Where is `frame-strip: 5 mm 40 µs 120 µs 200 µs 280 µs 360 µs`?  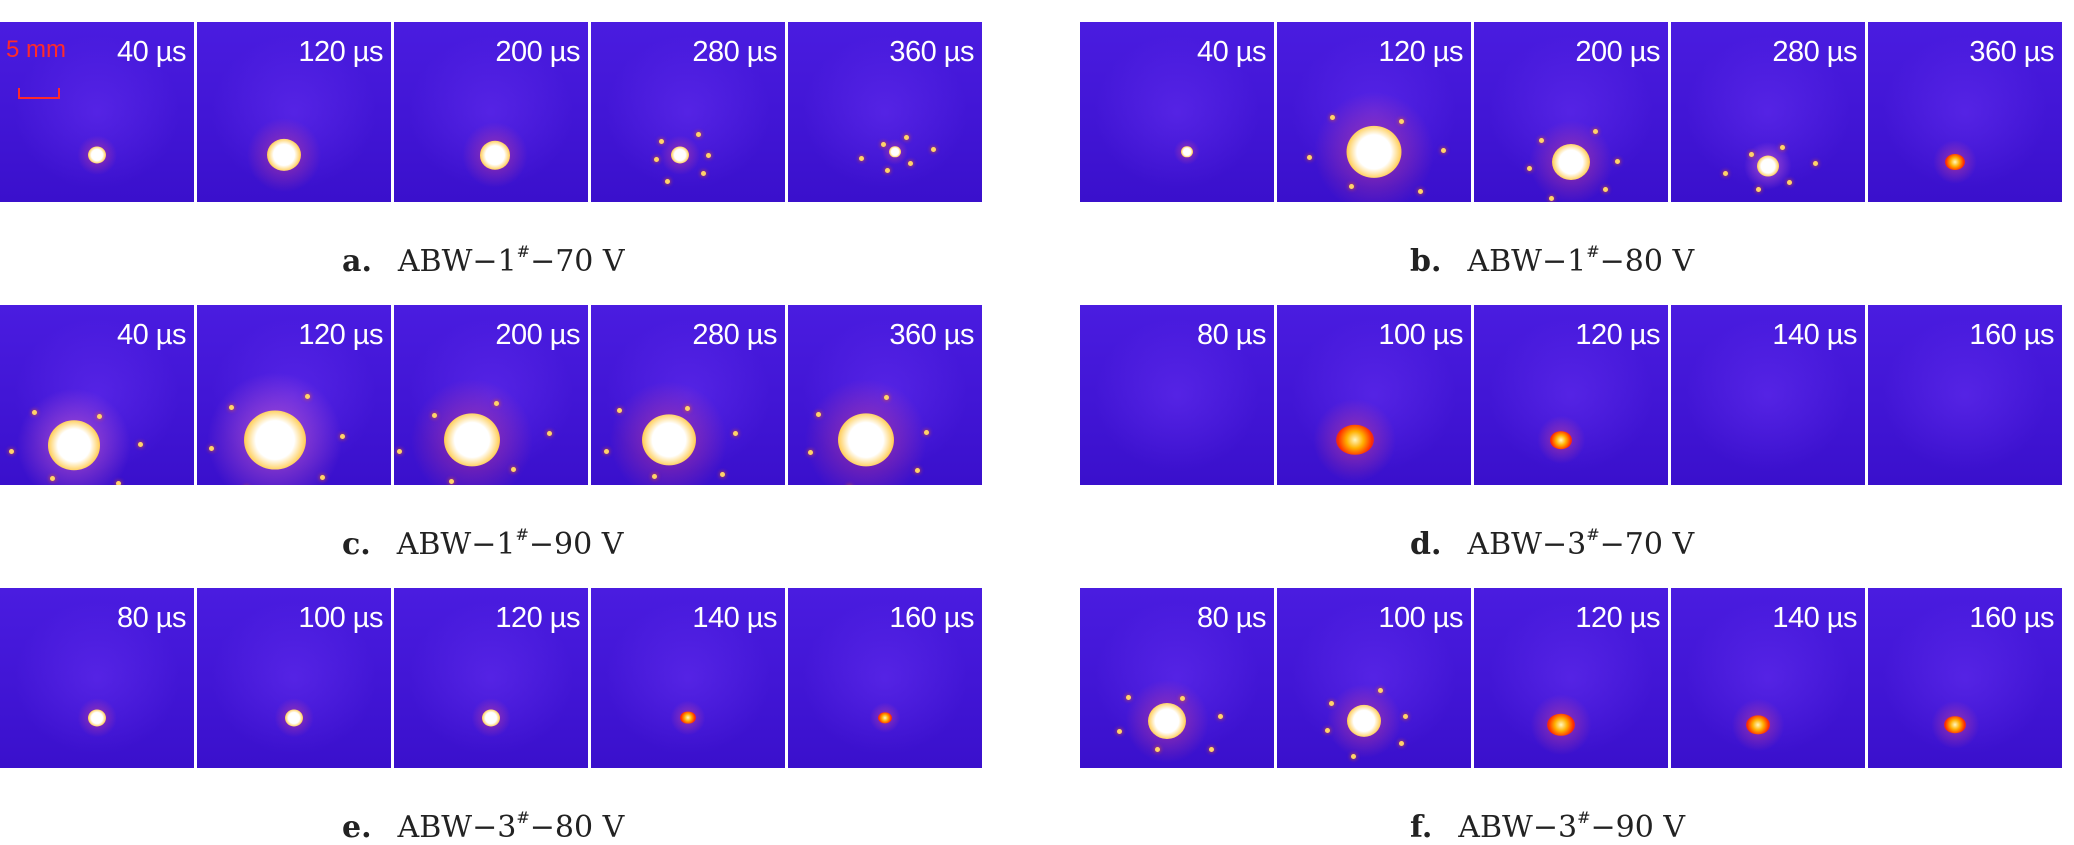 frame-strip: 5 mm 40 µs 120 µs 200 µs 280 µs 360 µs is located at coordinates (491, 112).